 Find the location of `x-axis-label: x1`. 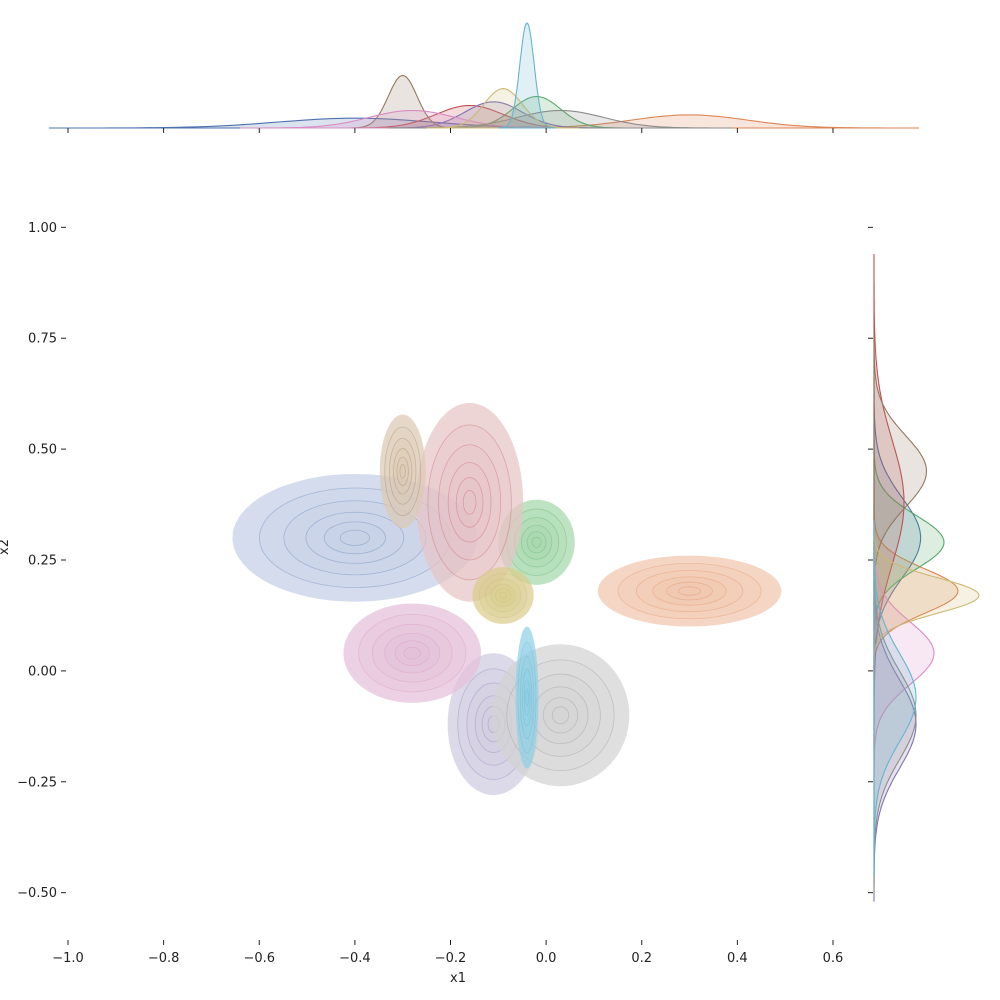

x-axis-label: x1 is located at coordinates (458, 978).